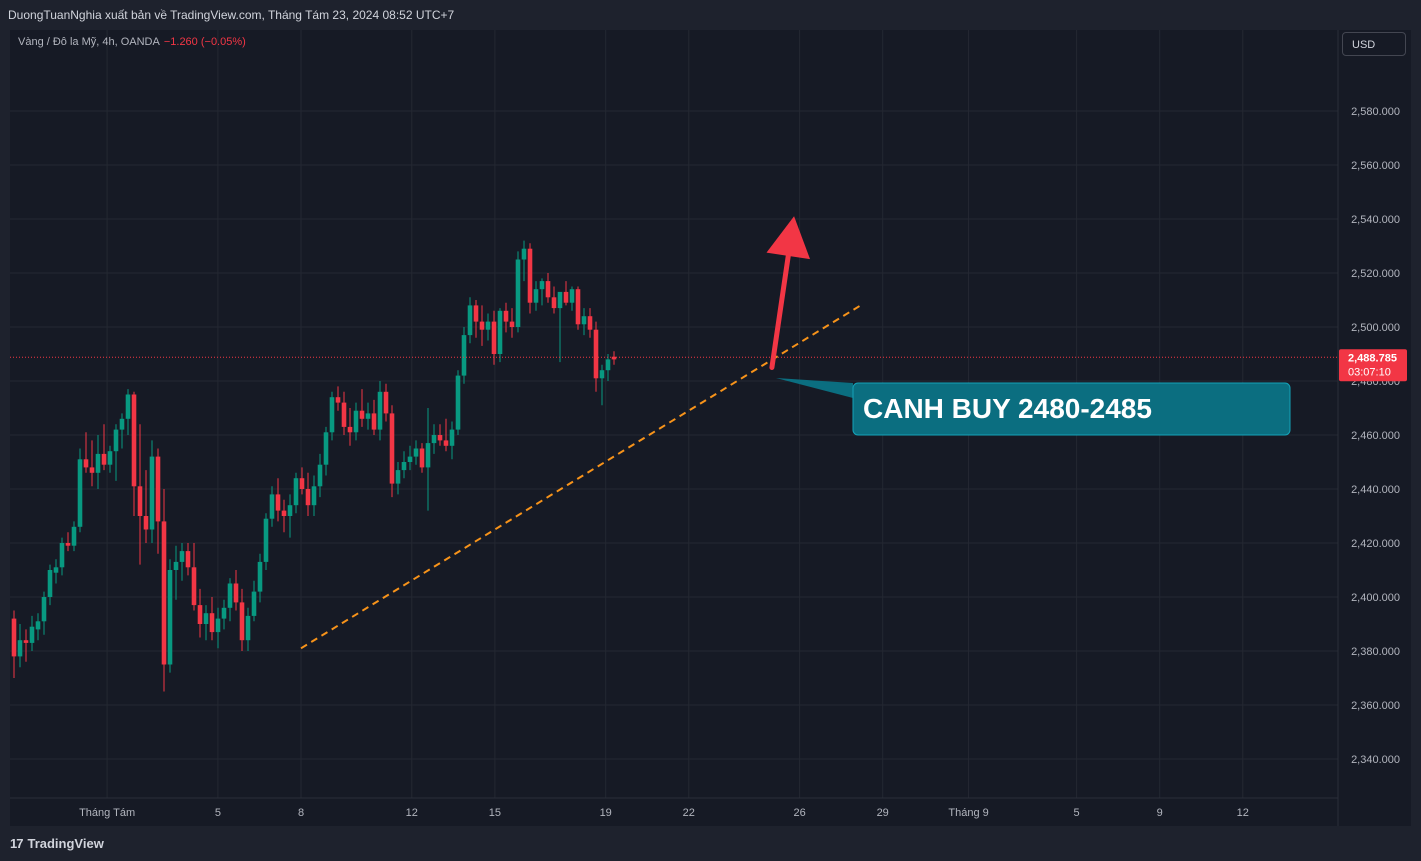 This screenshot has width=1421, height=861. What do you see at coordinates (1374, 44) in the screenshot?
I see `currency-button: USD` at bounding box center [1374, 44].